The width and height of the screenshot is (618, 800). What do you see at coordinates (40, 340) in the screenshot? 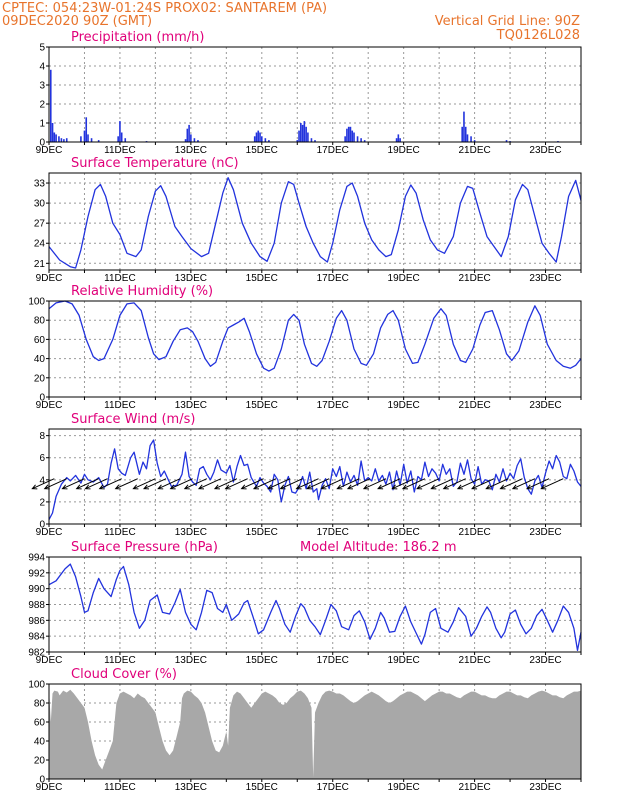
I see `y-tick-label: 60` at bounding box center [40, 340].